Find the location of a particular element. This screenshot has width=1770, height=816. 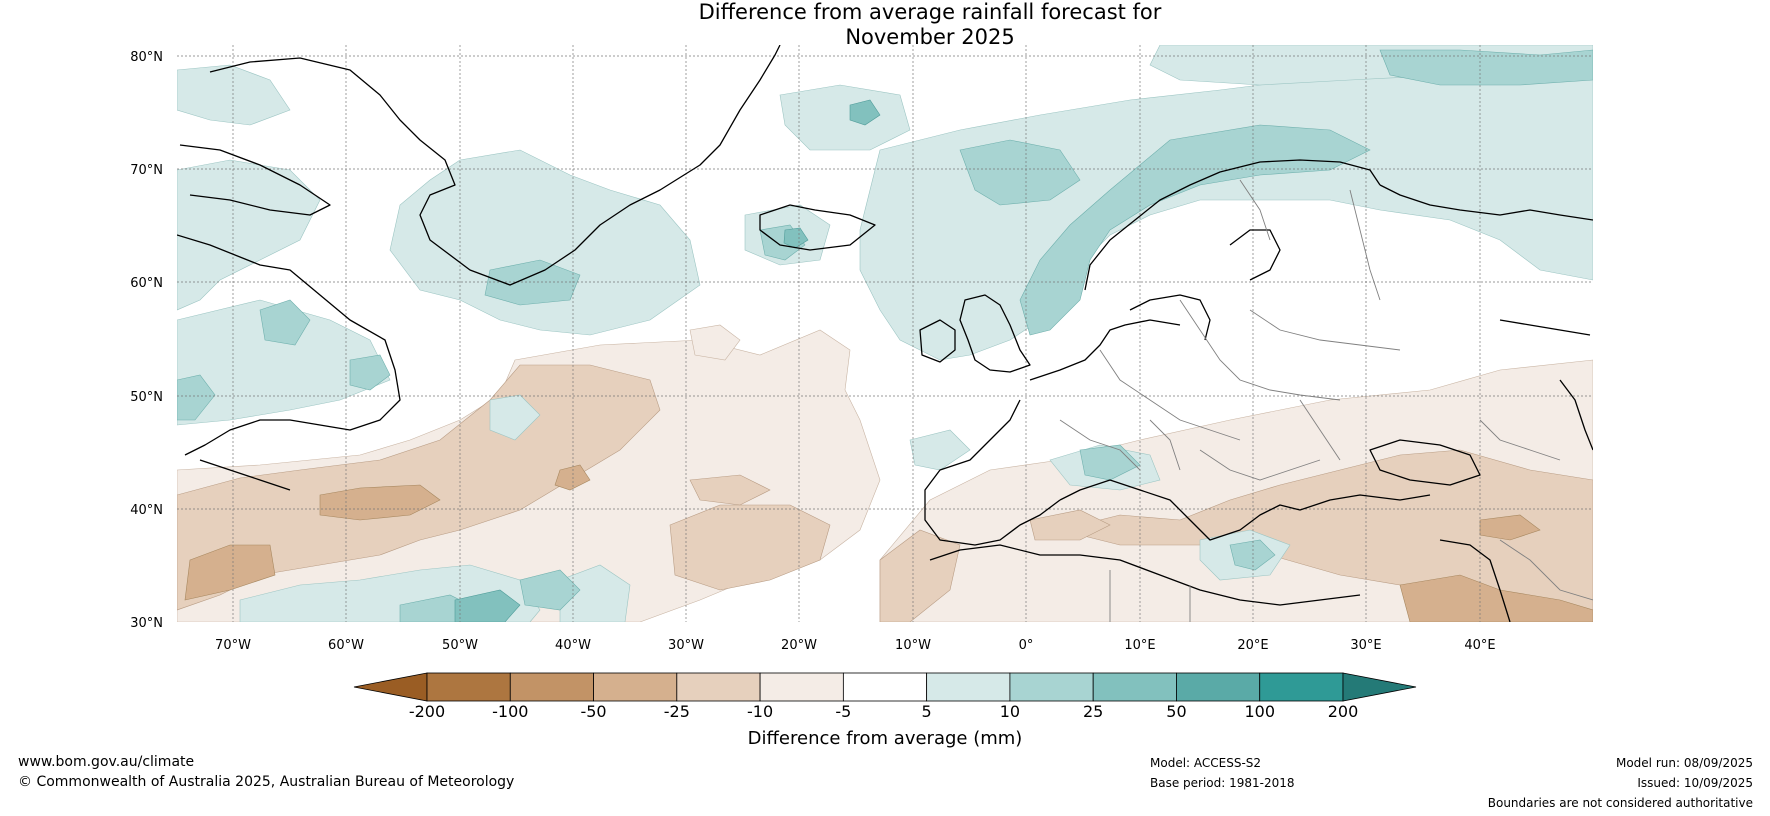

lon-label-20e: 20°E is located at coordinates (1252, 645).